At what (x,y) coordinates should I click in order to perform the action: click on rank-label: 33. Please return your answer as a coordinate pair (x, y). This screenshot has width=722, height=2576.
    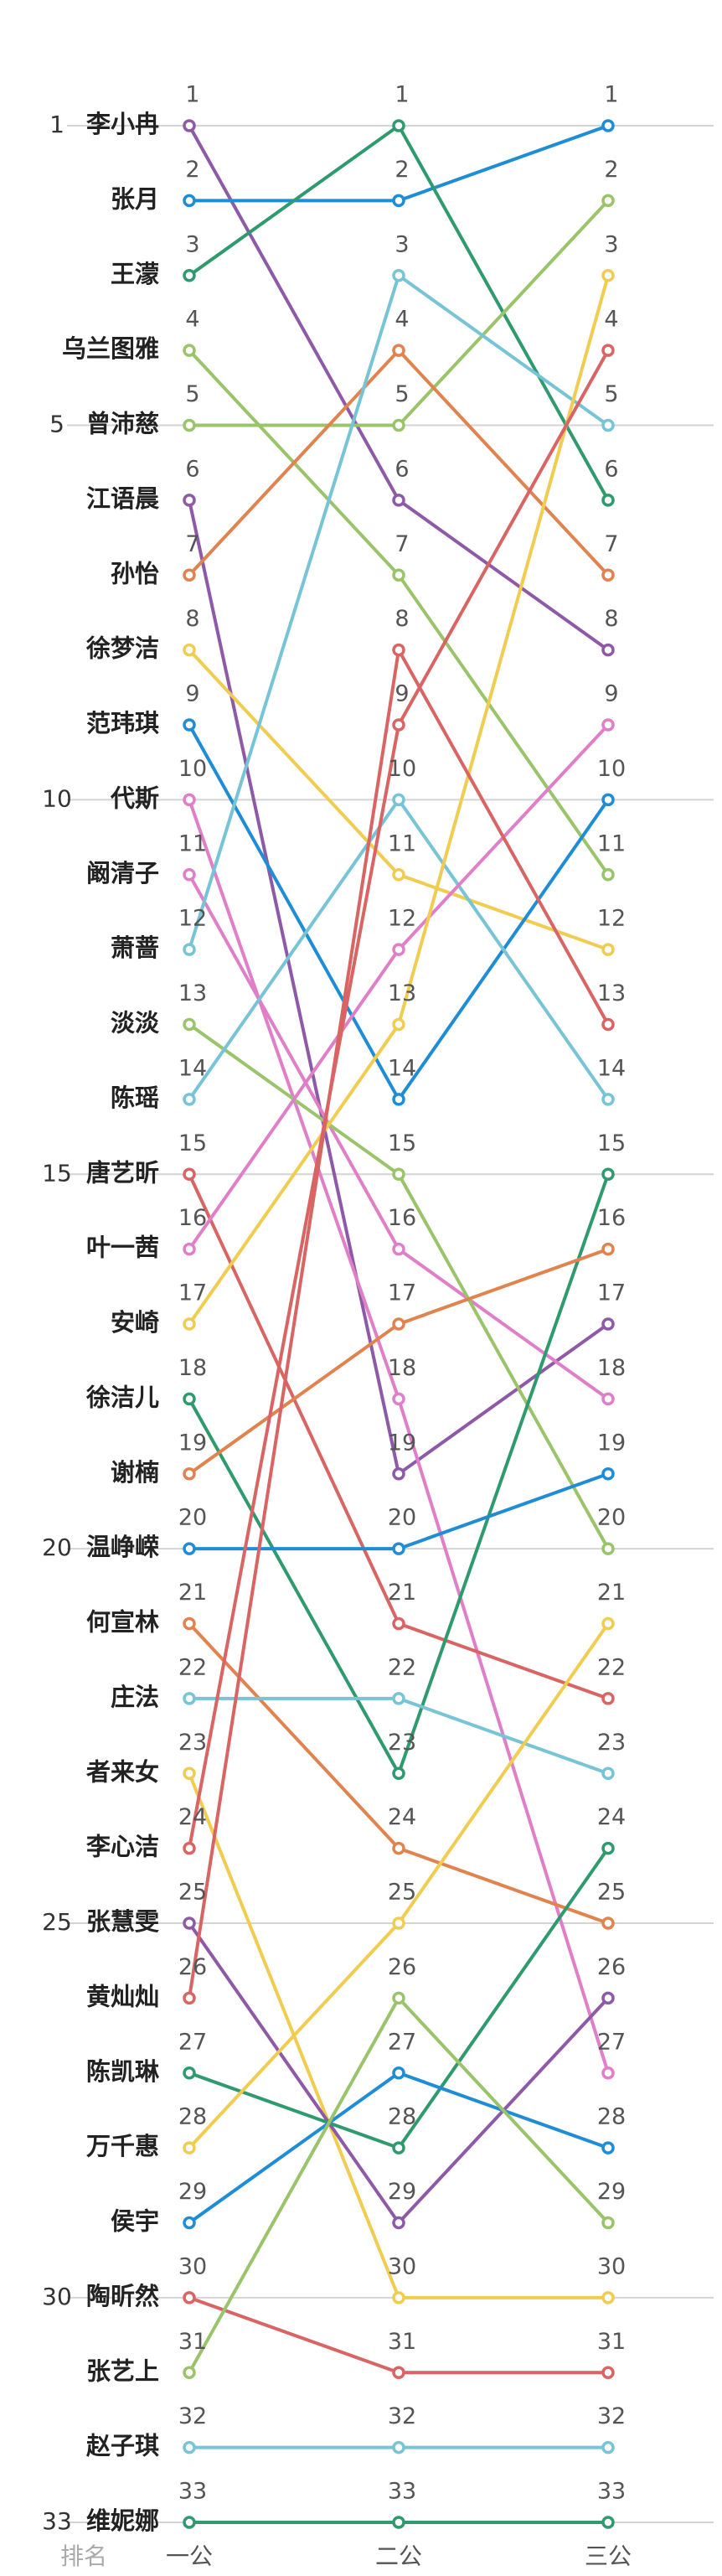
    Looking at the image, I should click on (192, 2492).